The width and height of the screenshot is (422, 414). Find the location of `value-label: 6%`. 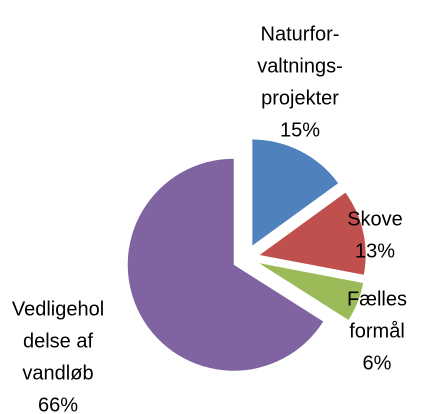

value-label: 6% is located at coordinates (377, 363).